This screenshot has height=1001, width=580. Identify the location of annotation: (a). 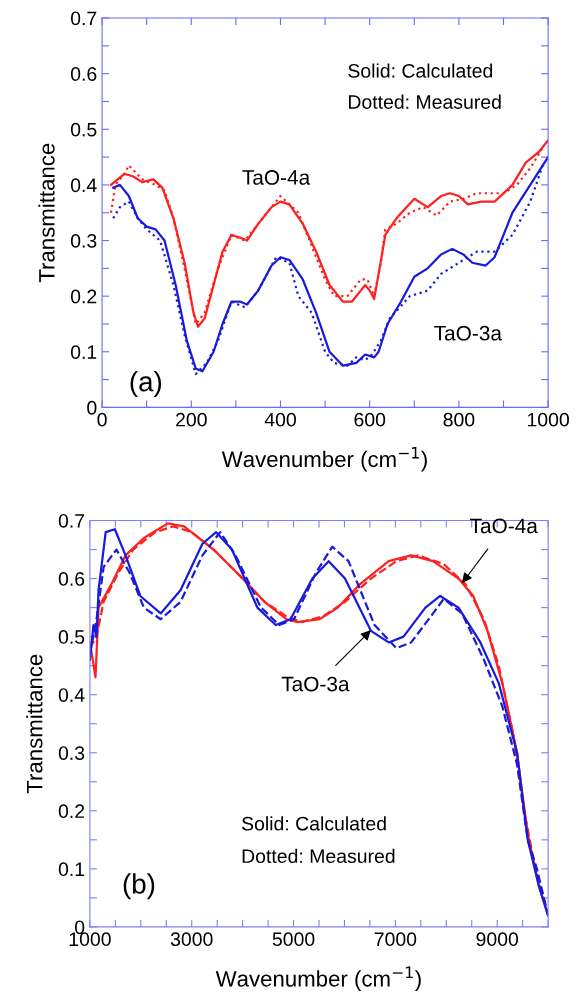
(146, 384).